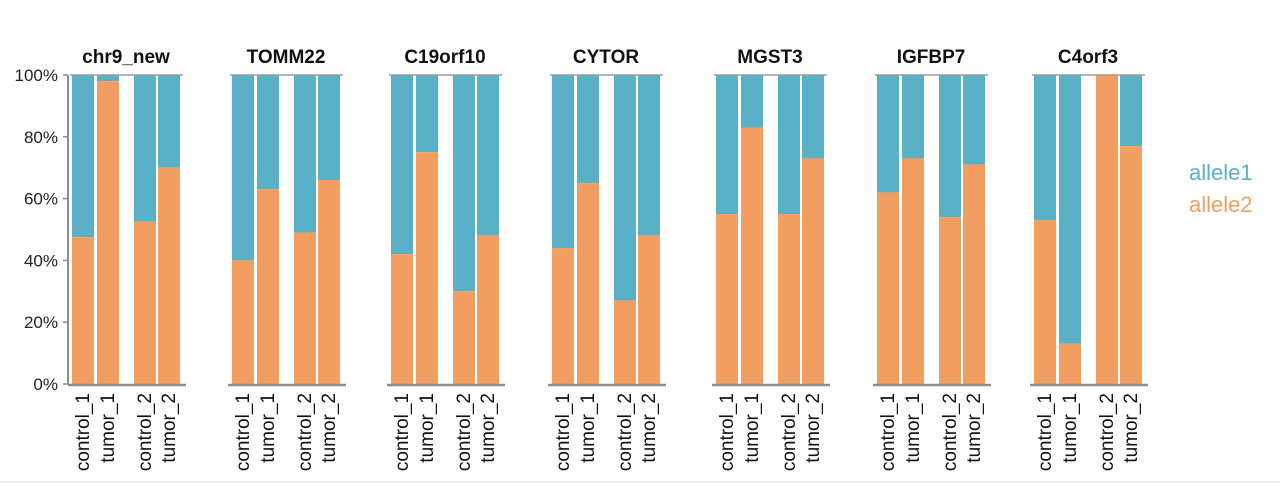 The height and width of the screenshot is (489, 1280). Describe the element at coordinates (932, 259) in the screenshot. I see `panel: IGFBP7 control_1 tumor_1 control_2 tumor_2` at that location.